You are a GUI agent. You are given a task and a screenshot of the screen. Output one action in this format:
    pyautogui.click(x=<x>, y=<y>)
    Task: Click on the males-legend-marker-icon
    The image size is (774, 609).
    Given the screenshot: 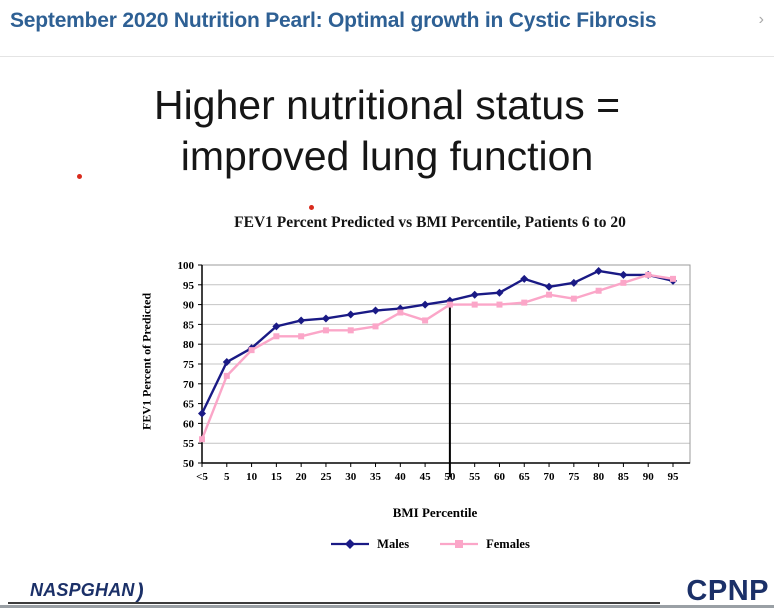 What is the action you would take?
    pyautogui.click(x=350, y=544)
    